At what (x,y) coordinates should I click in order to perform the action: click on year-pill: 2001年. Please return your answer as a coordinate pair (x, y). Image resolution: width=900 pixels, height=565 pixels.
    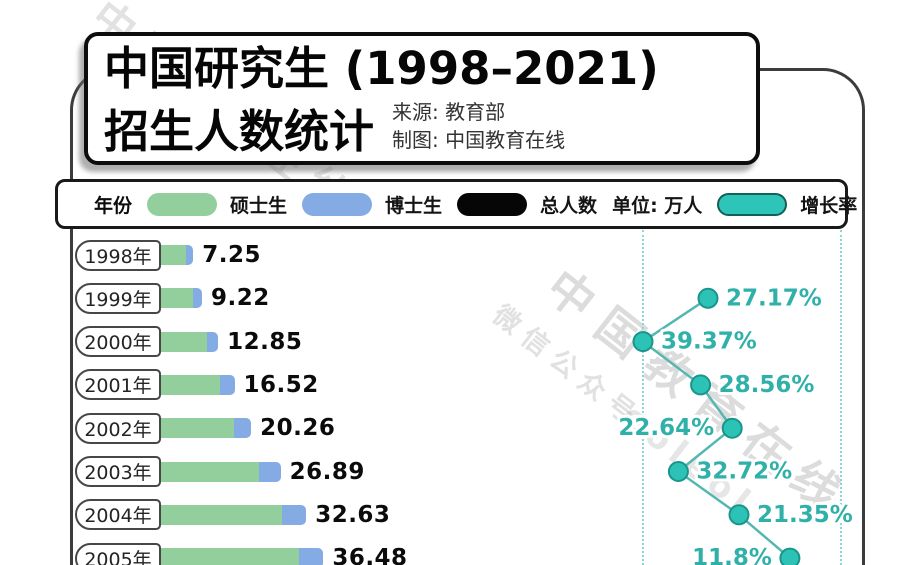
    Looking at the image, I should click on (118, 385).